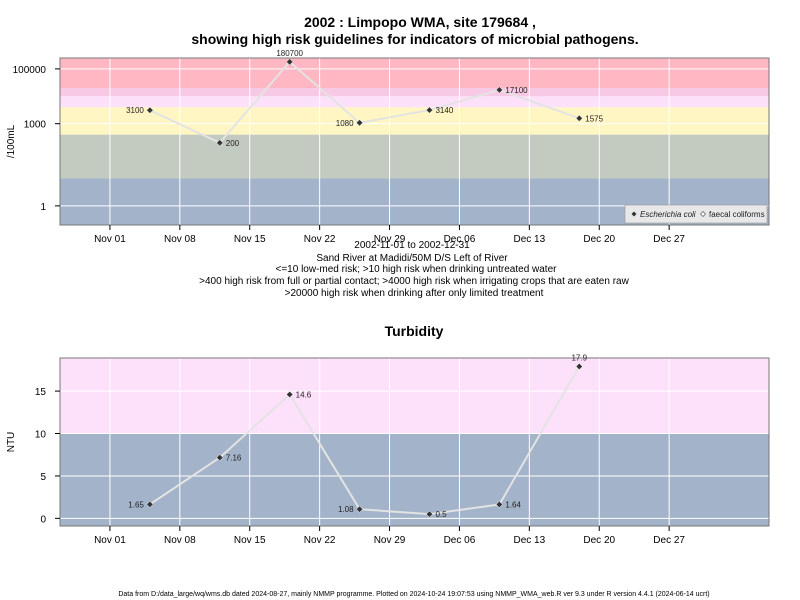 Image resolution: width=800 pixels, height=600 pixels. Describe the element at coordinates (43, 207) in the screenshot. I see `y-tick-label-0: 1` at that location.